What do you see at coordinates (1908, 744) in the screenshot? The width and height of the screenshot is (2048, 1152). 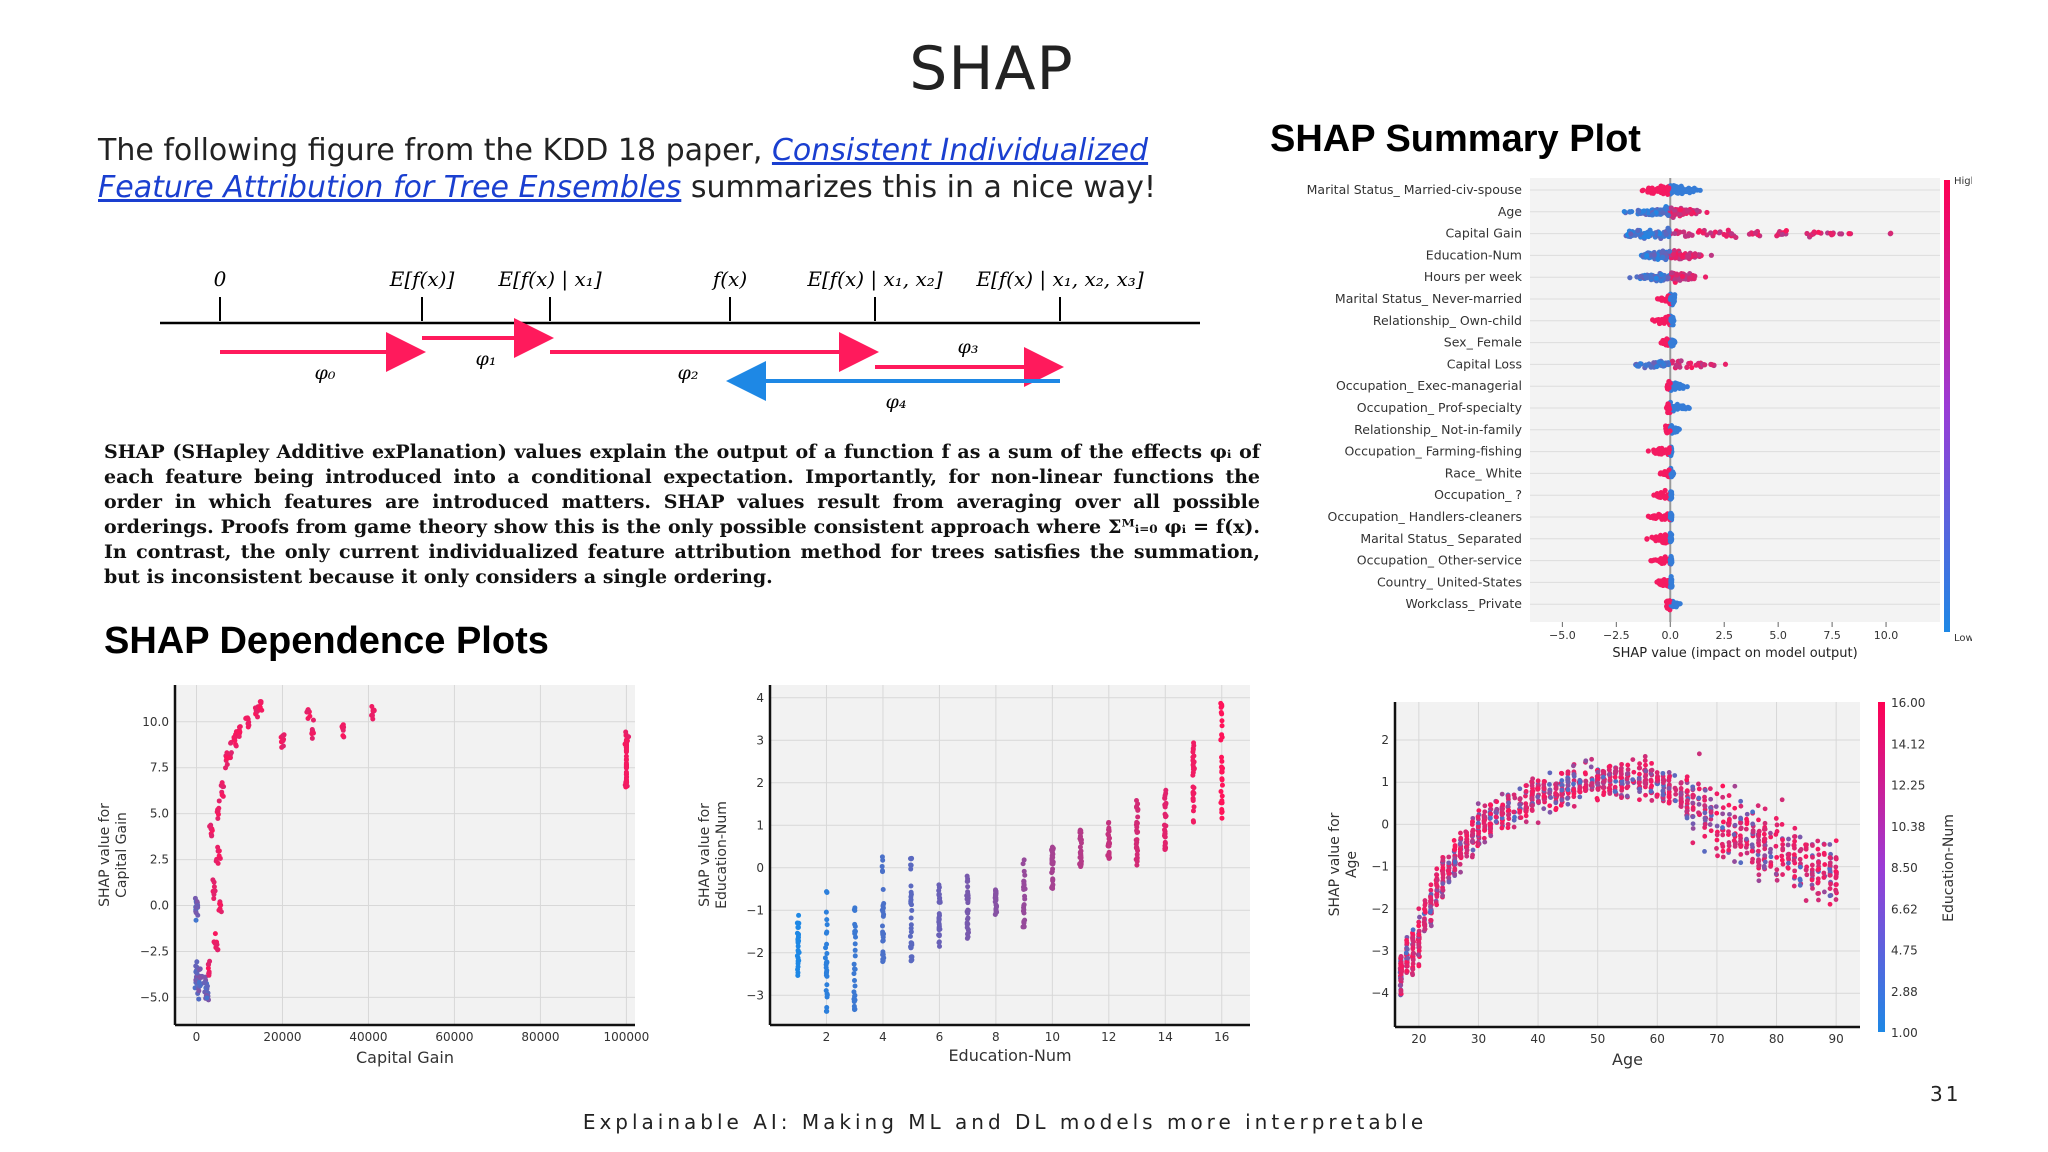 I see `age-colorbar-tick: 14.12` at bounding box center [1908, 744].